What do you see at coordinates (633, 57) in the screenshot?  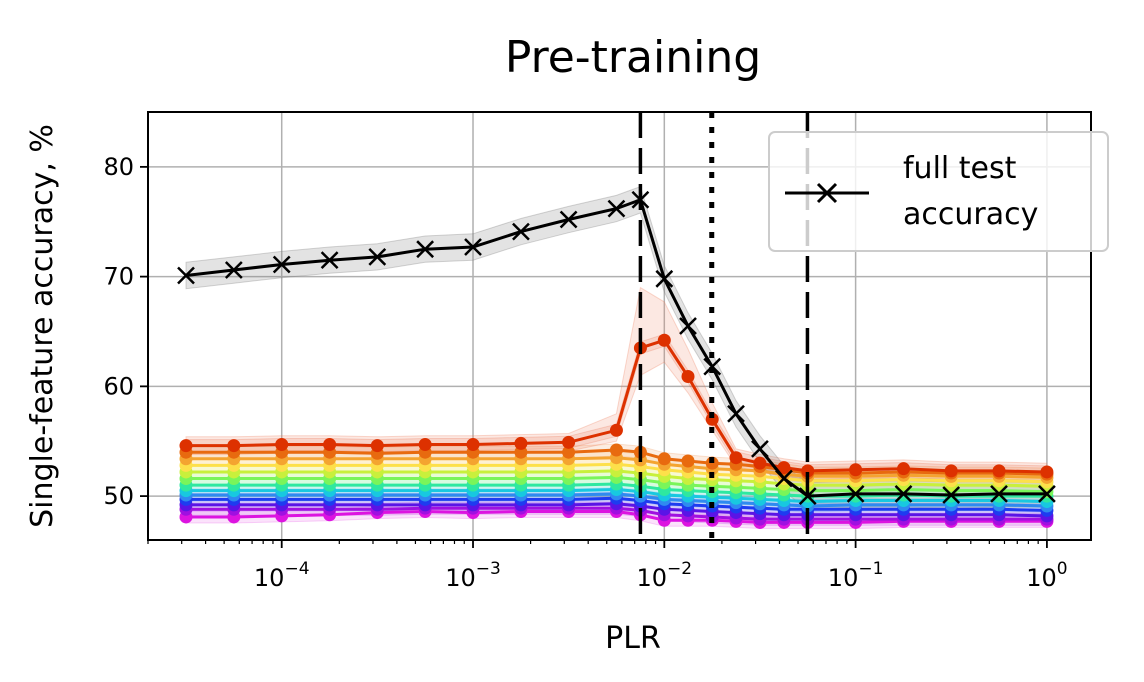 I see `chart-title: Pre-training` at bounding box center [633, 57].